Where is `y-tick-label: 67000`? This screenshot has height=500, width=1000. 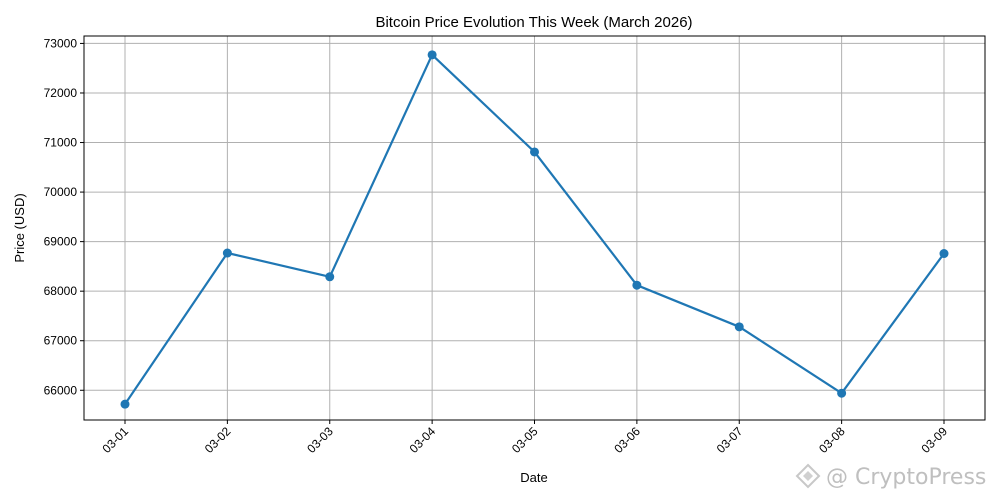 y-tick-label: 67000 is located at coordinates (61, 341).